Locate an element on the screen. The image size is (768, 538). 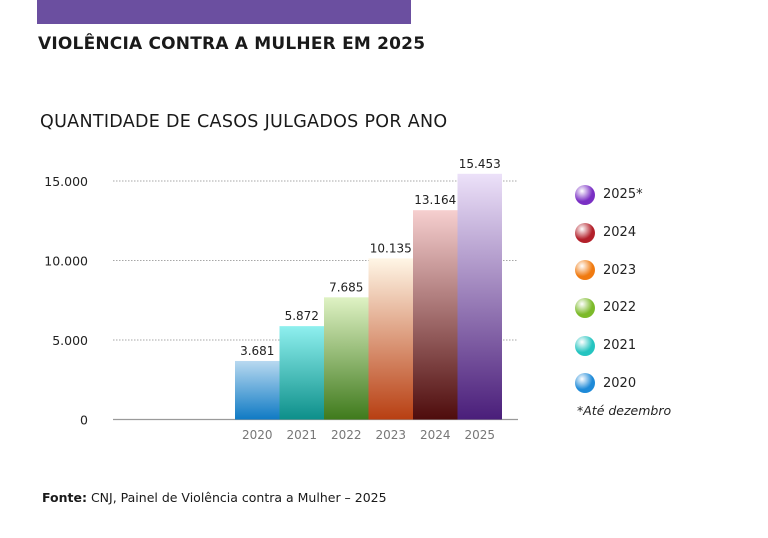
legend-label: 2020 is located at coordinates (620, 383).